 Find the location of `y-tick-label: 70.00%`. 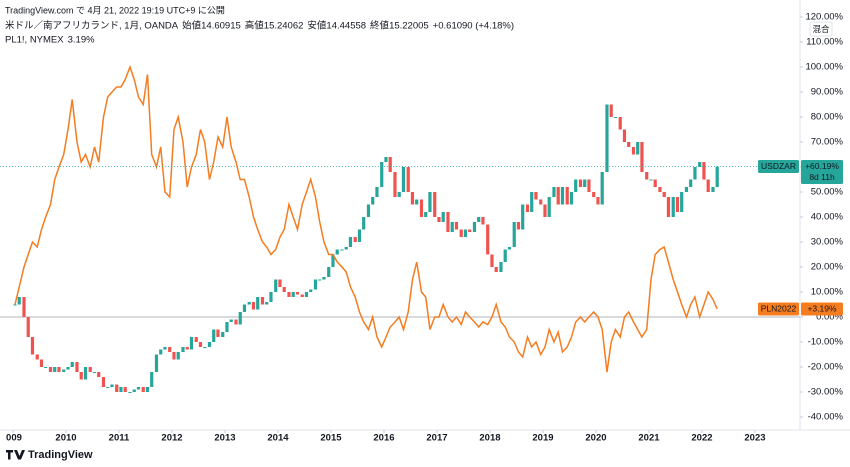

y-tick-label: 70.00% is located at coordinates (827, 142).